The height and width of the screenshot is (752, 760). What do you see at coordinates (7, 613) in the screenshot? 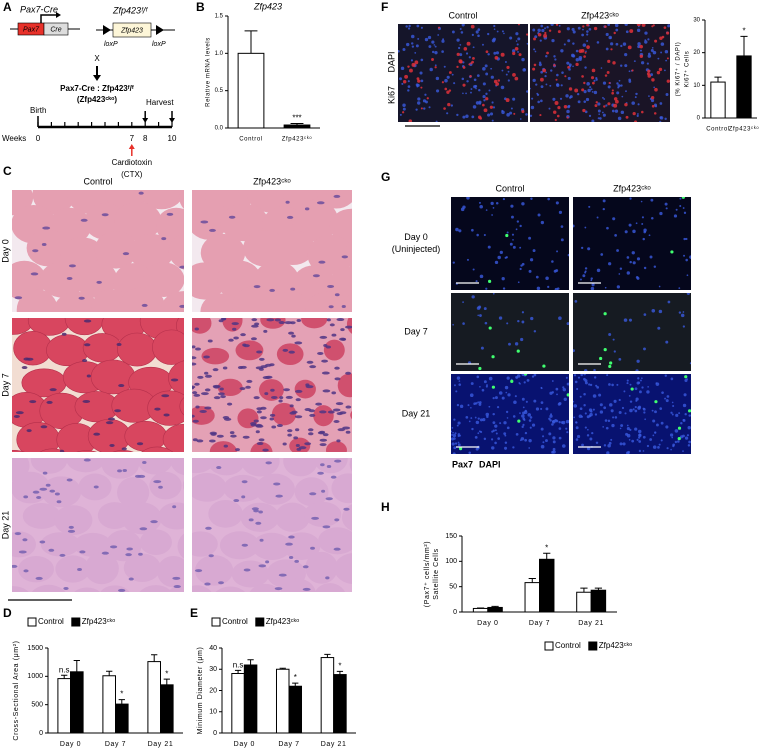
I see `panel-label: D` at bounding box center [7, 613].